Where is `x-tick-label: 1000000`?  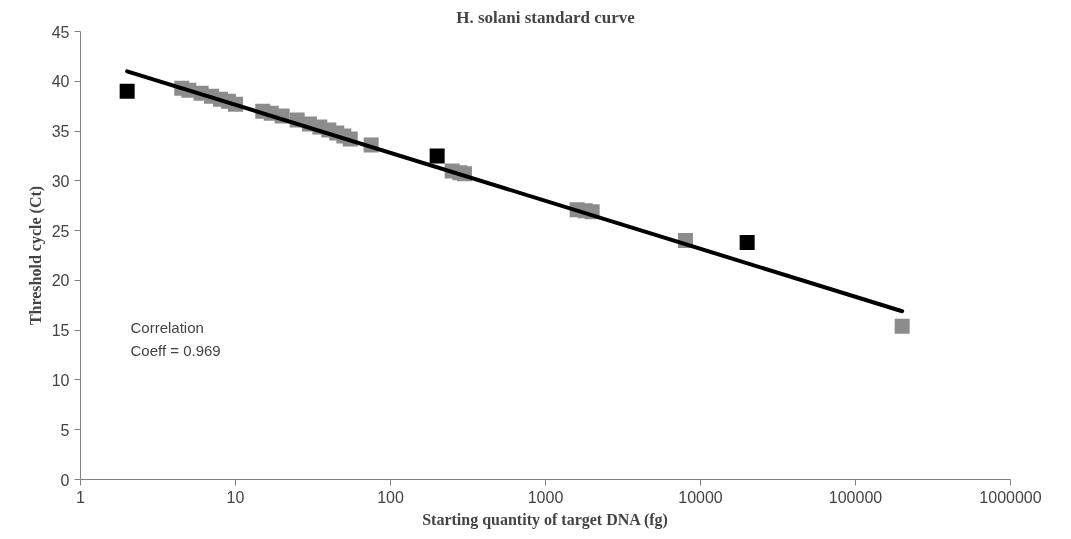
x-tick-label: 1000000 is located at coordinates (1010, 497).